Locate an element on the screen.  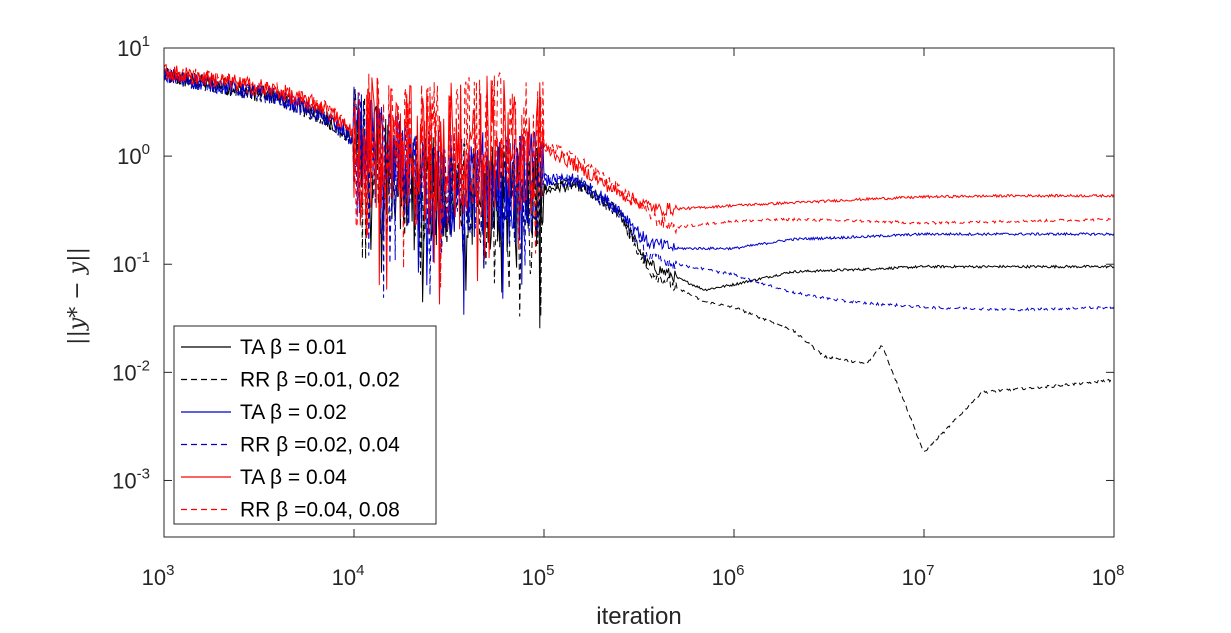
legend-label: RR β =0.04, 0.08 is located at coordinates (320, 510).